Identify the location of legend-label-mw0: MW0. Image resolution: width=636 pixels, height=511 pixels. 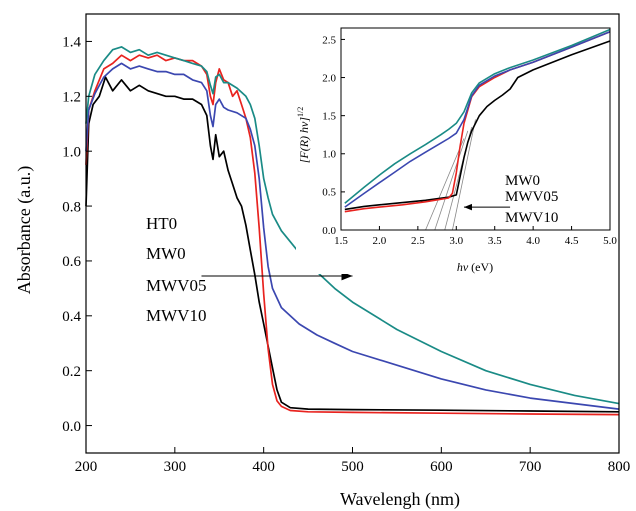
(166, 253).